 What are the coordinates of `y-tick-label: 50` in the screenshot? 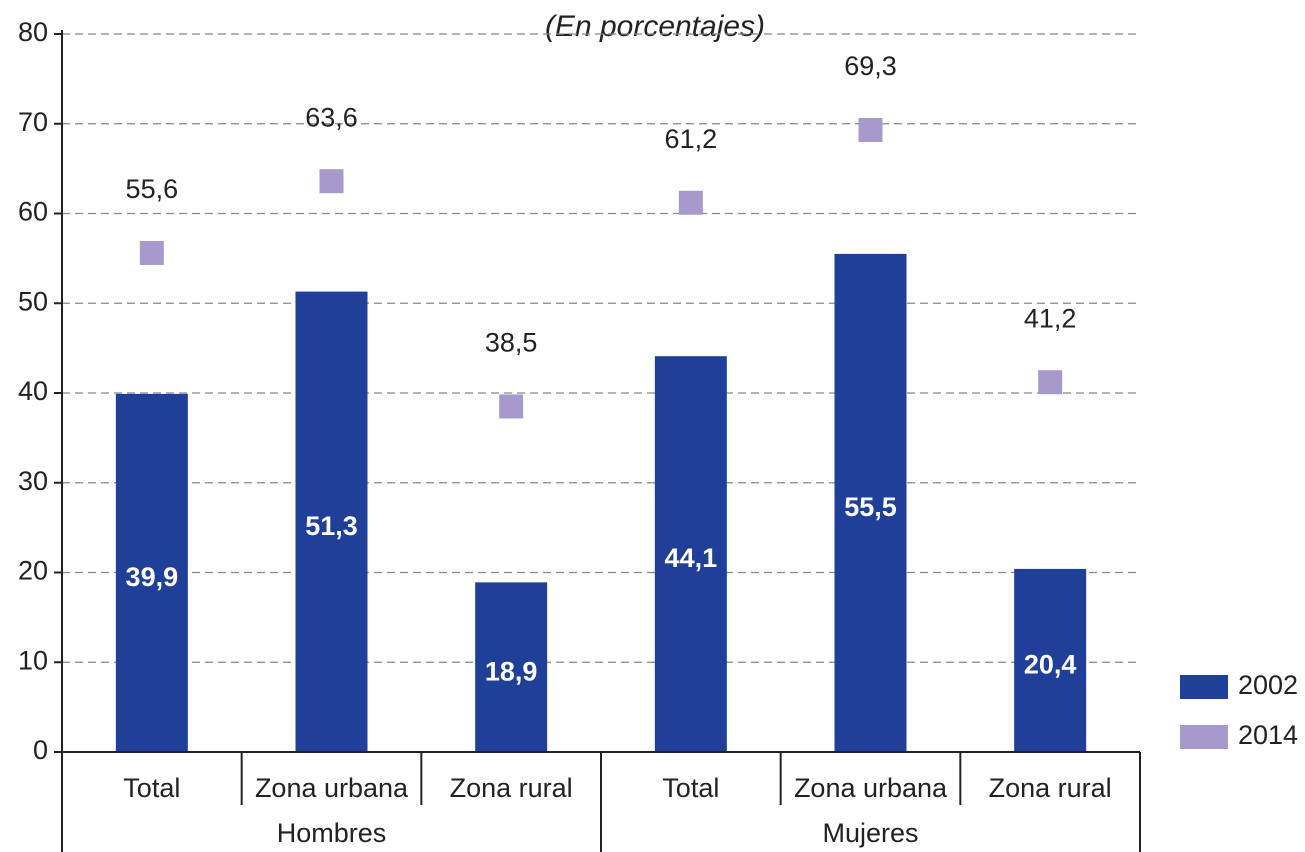 It's located at (33, 301).